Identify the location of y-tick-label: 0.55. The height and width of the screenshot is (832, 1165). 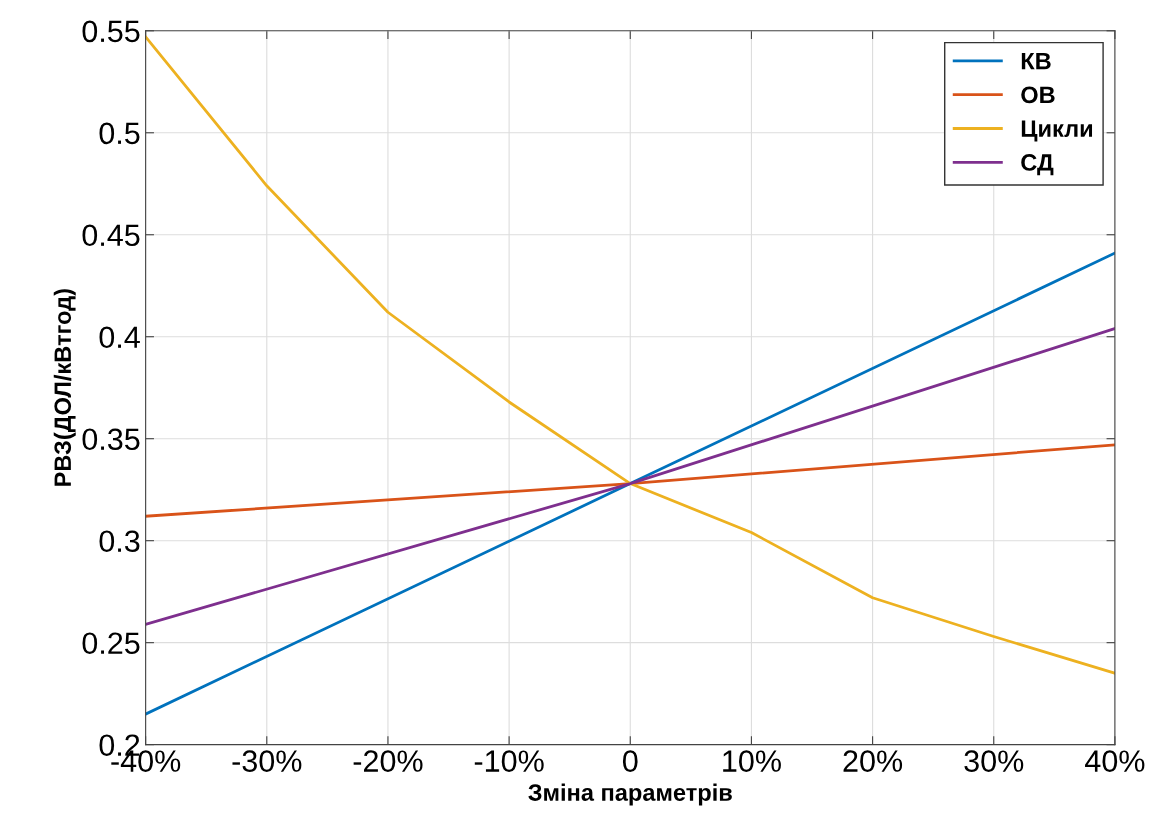
(111, 31).